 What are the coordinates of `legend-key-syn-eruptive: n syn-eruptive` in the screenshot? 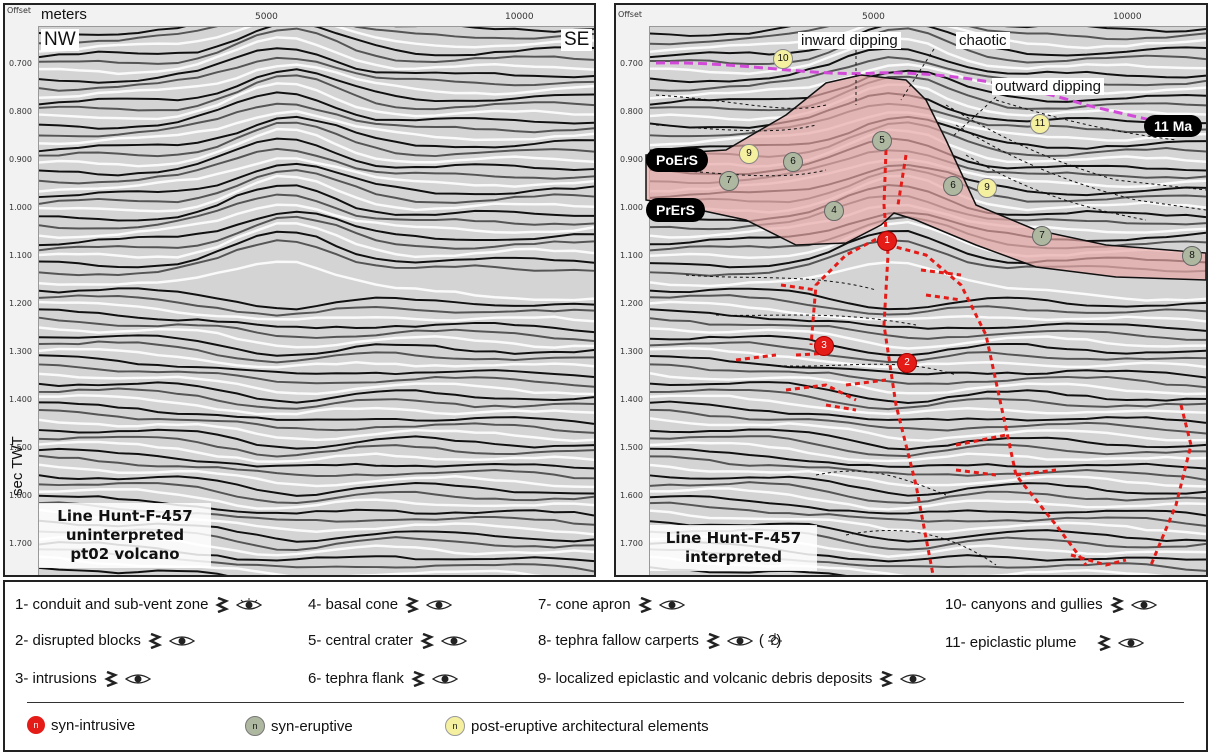 It's located at (299, 726).